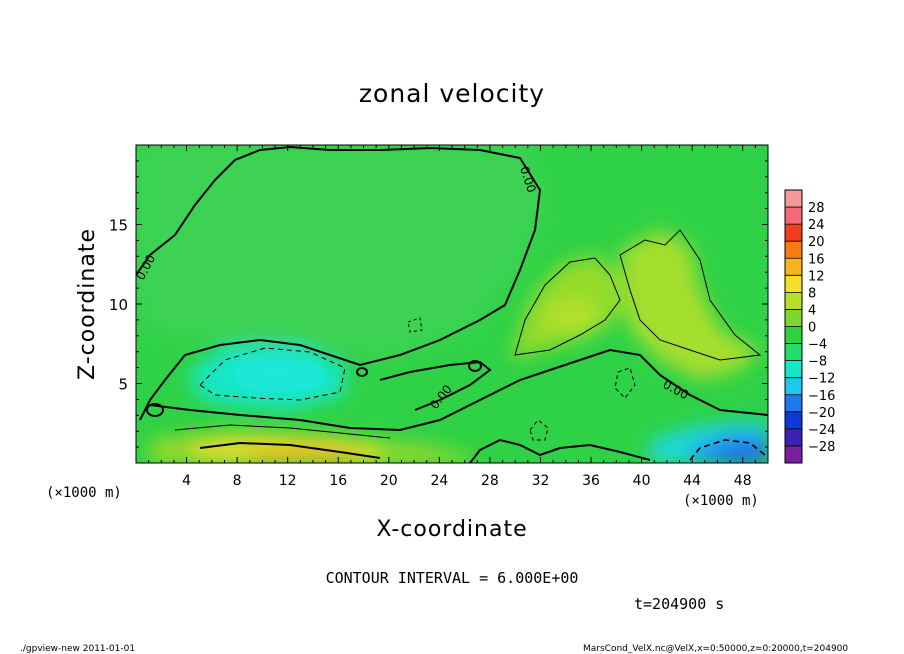 This screenshot has height=654, width=904. I want to click on colorbar-label: 28, so click(816, 208).